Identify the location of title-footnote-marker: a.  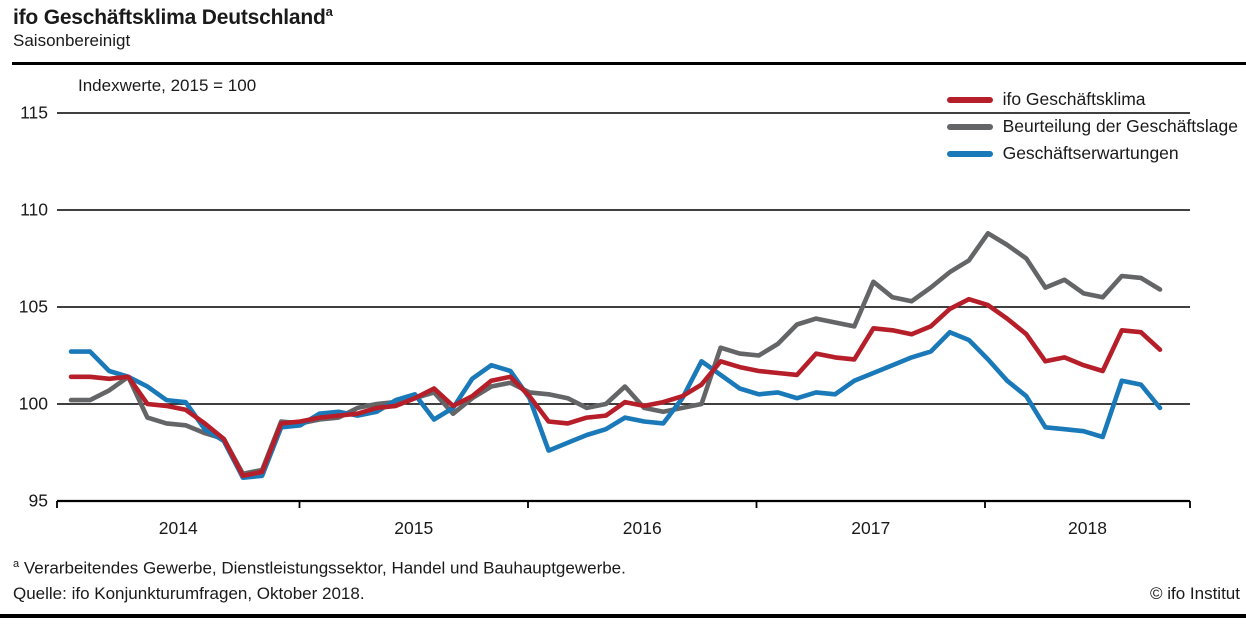
(329, 11).